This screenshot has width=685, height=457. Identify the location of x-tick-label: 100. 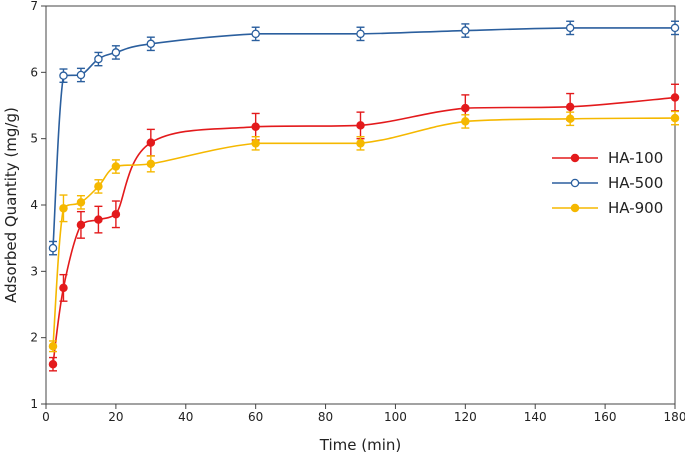
(395, 417).